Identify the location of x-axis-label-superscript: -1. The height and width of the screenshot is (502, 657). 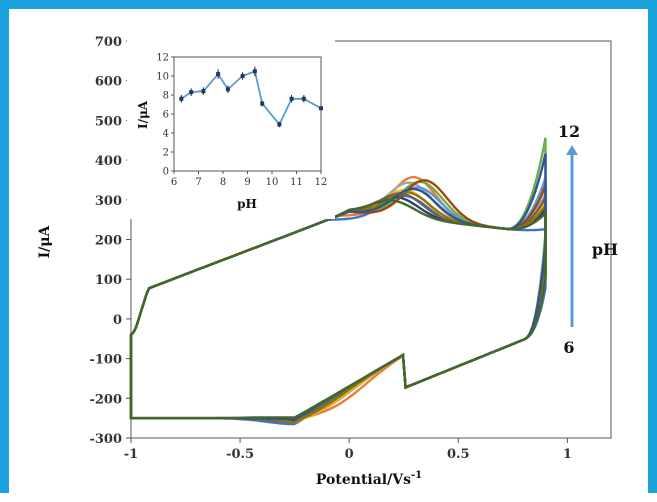
(416, 475).